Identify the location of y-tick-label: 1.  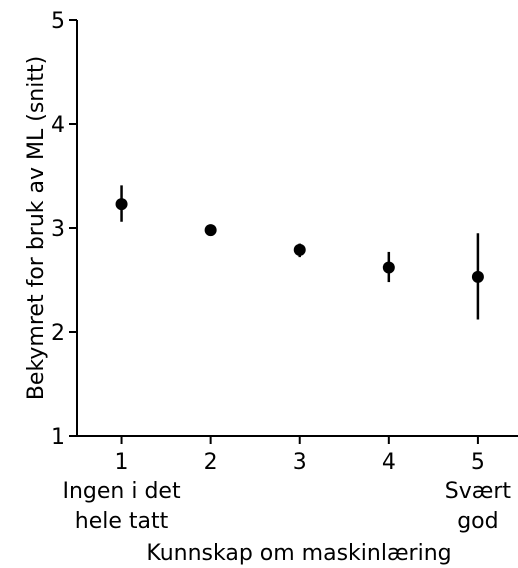
(58, 437).